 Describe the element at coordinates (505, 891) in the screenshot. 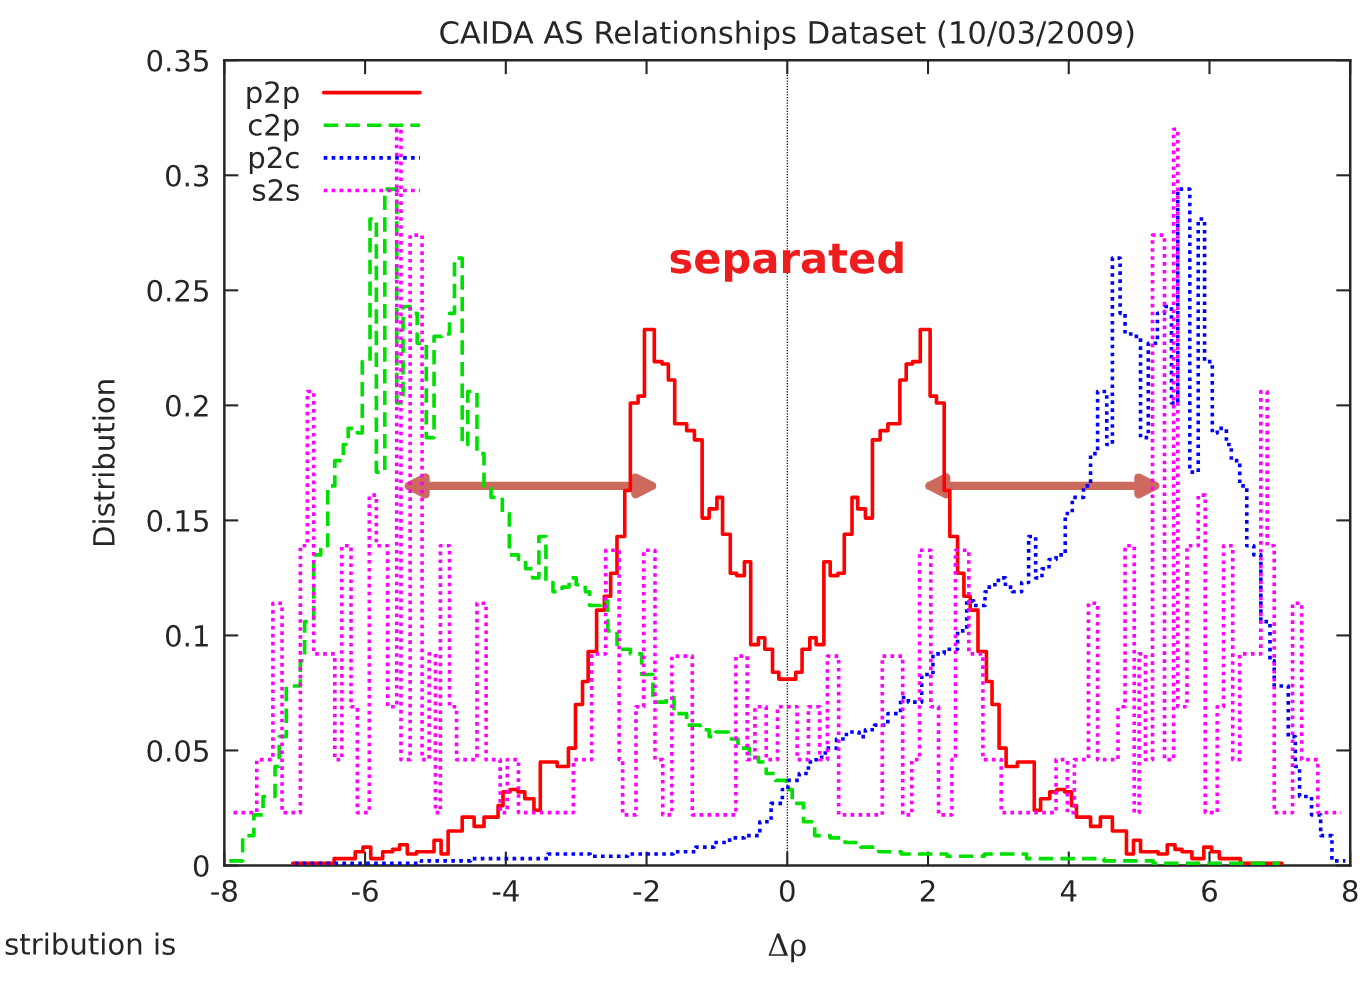

I see `x-tick-label: -4` at that location.